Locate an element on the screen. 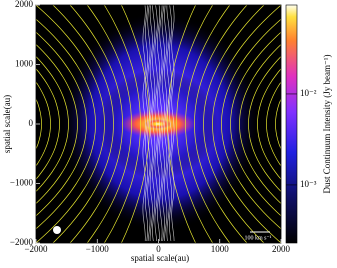 The width and height of the screenshot is (337, 268). colorbar-tick-label: 10⁻² is located at coordinates (308, 93).